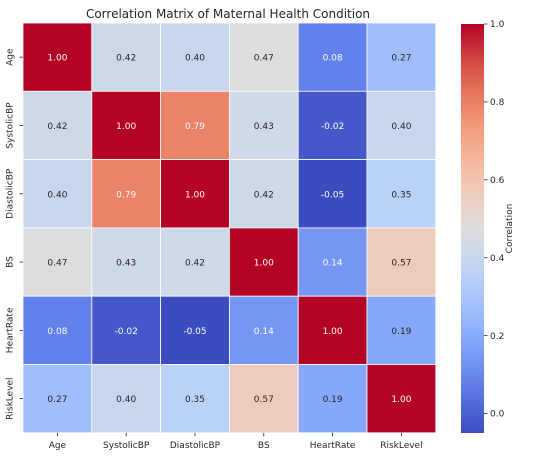 The width and height of the screenshot is (535, 465). What do you see at coordinates (497, 415) in the screenshot?
I see `colorbar-tick-label: 0.0` at bounding box center [497, 415].